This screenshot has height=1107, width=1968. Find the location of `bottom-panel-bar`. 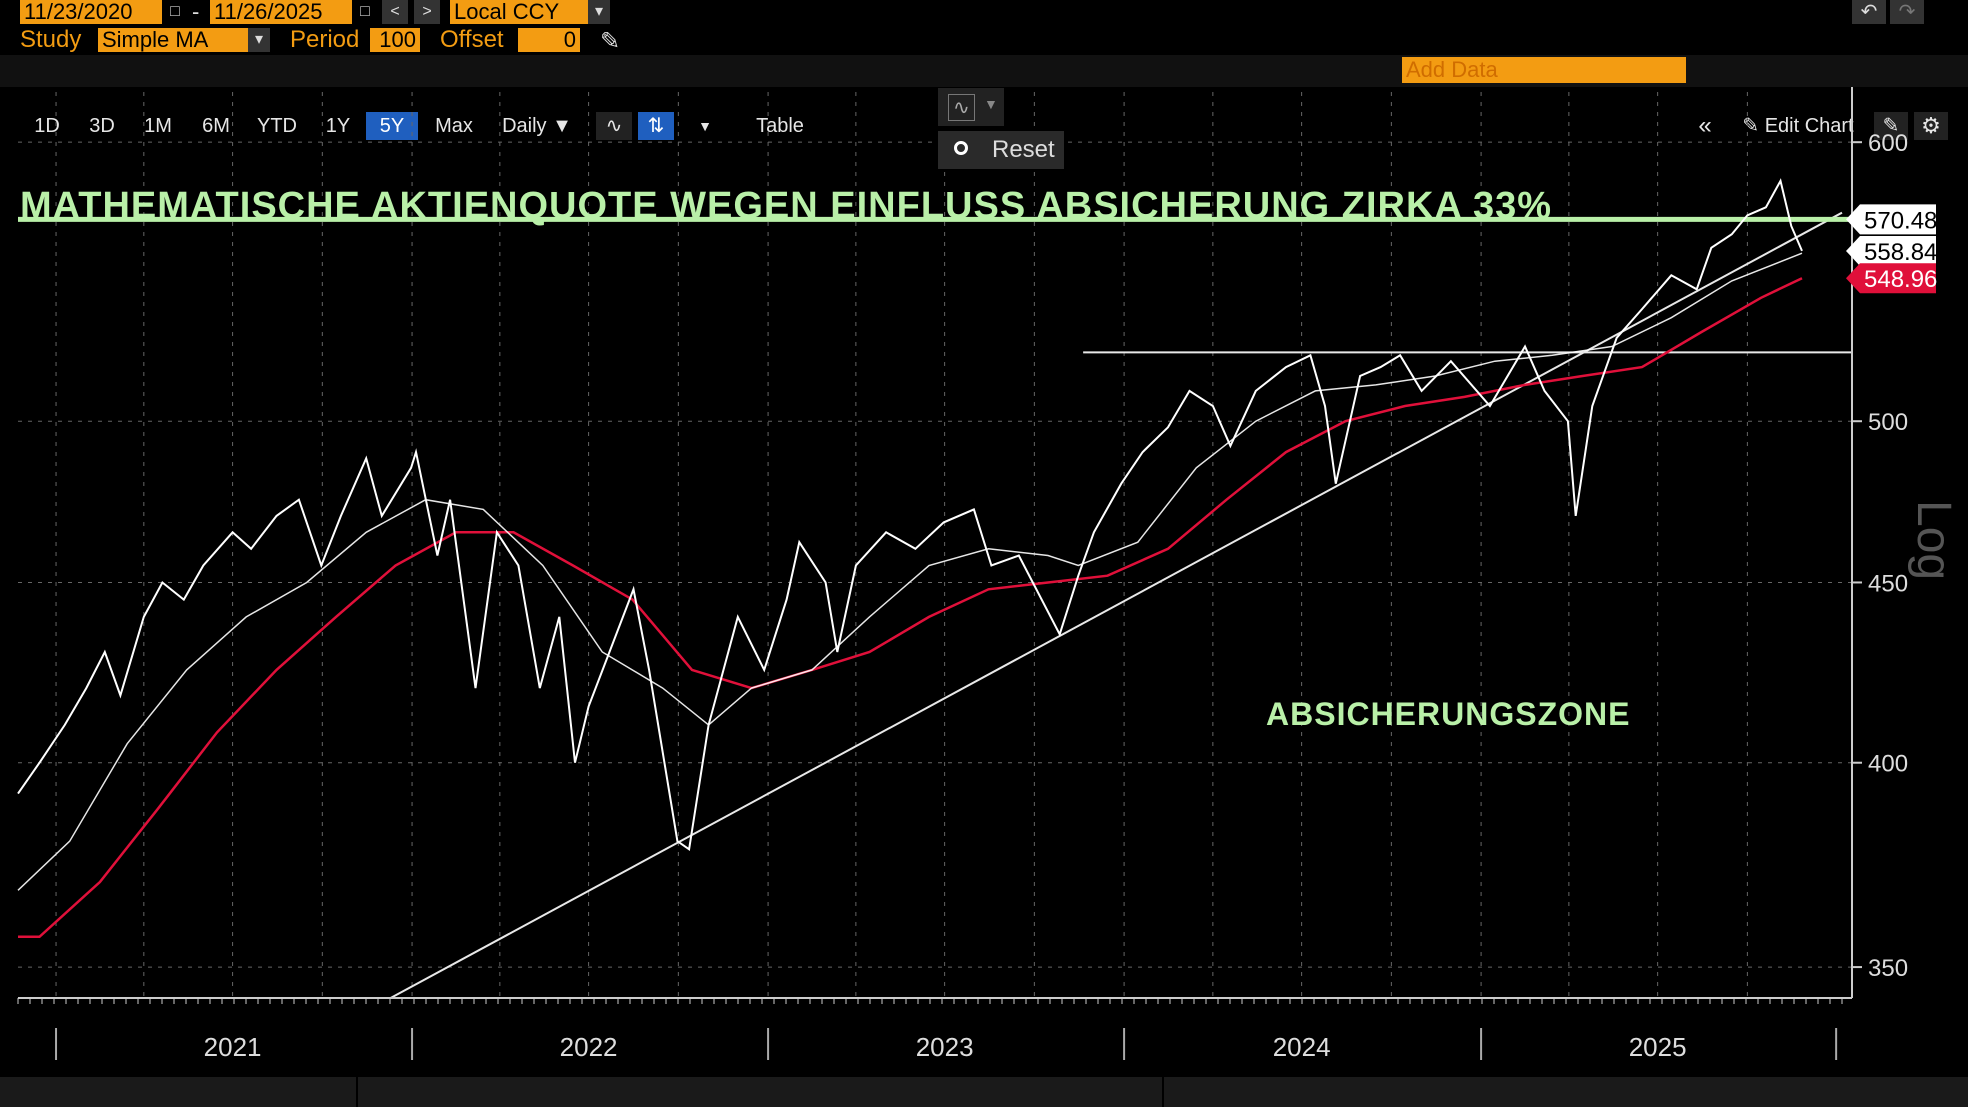

bottom-panel-bar is located at coordinates (984, 1092).